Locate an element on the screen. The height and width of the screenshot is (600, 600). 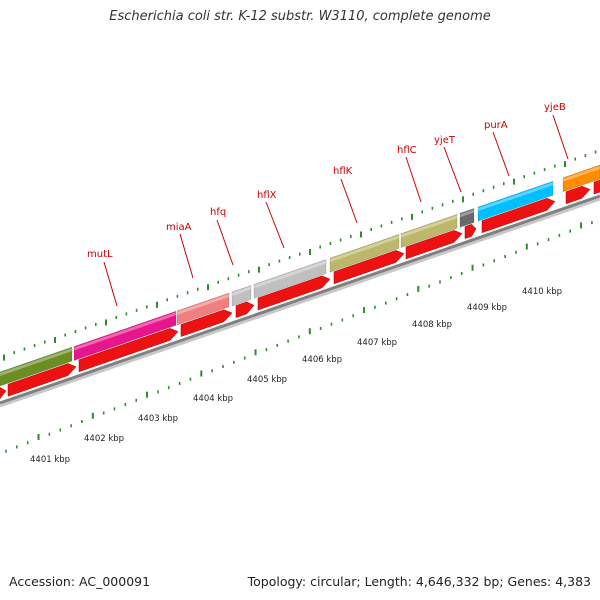
gene-bar-hfq is located at coordinates (241, 296).